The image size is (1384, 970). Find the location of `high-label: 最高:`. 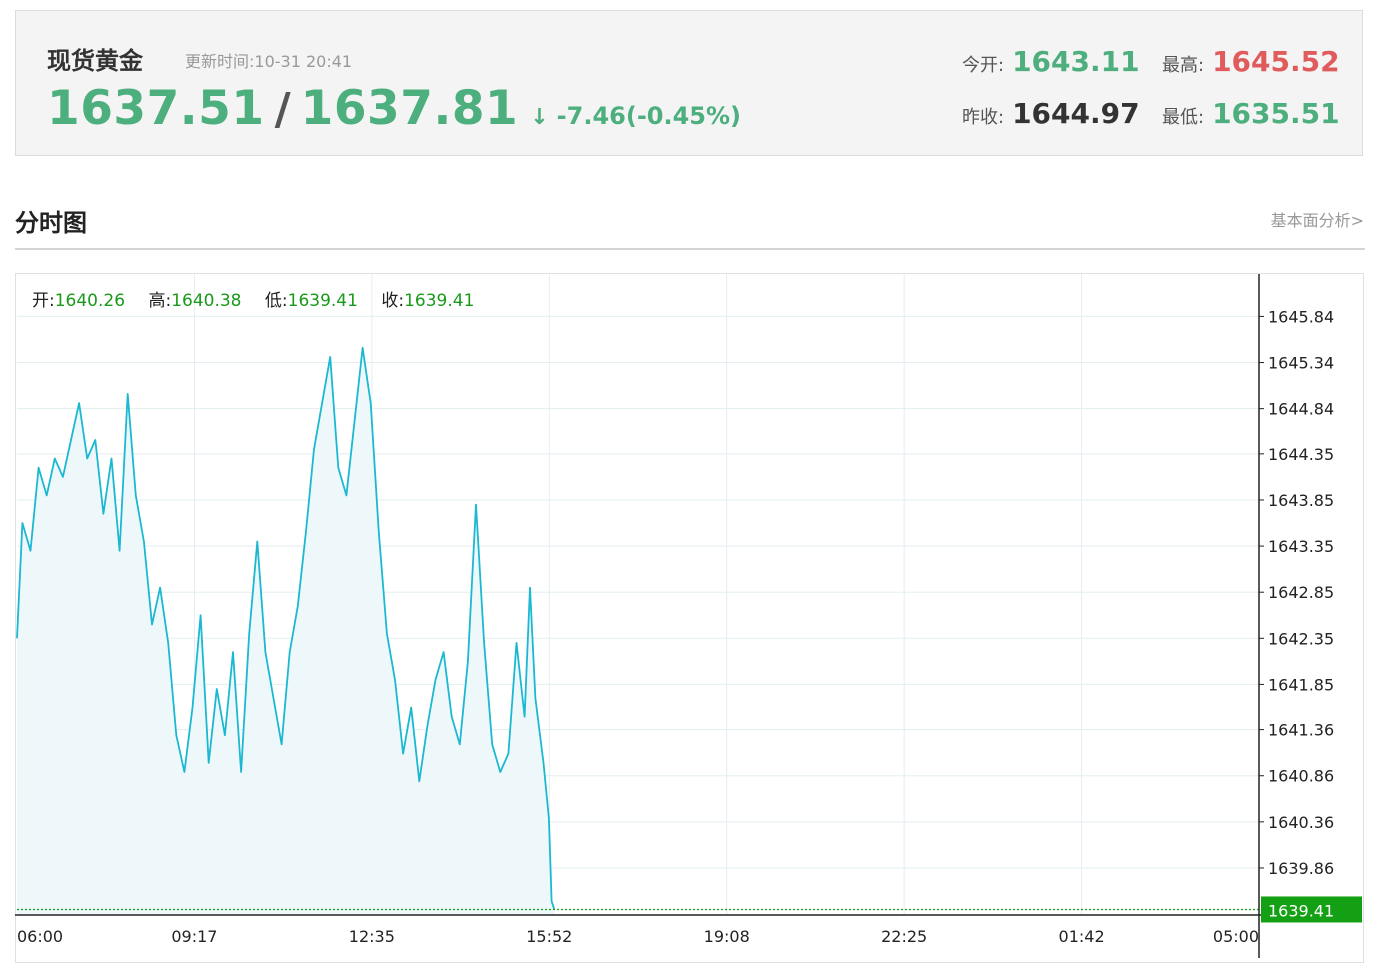

high-label: 最高: is located at coordinates (1183, 65).